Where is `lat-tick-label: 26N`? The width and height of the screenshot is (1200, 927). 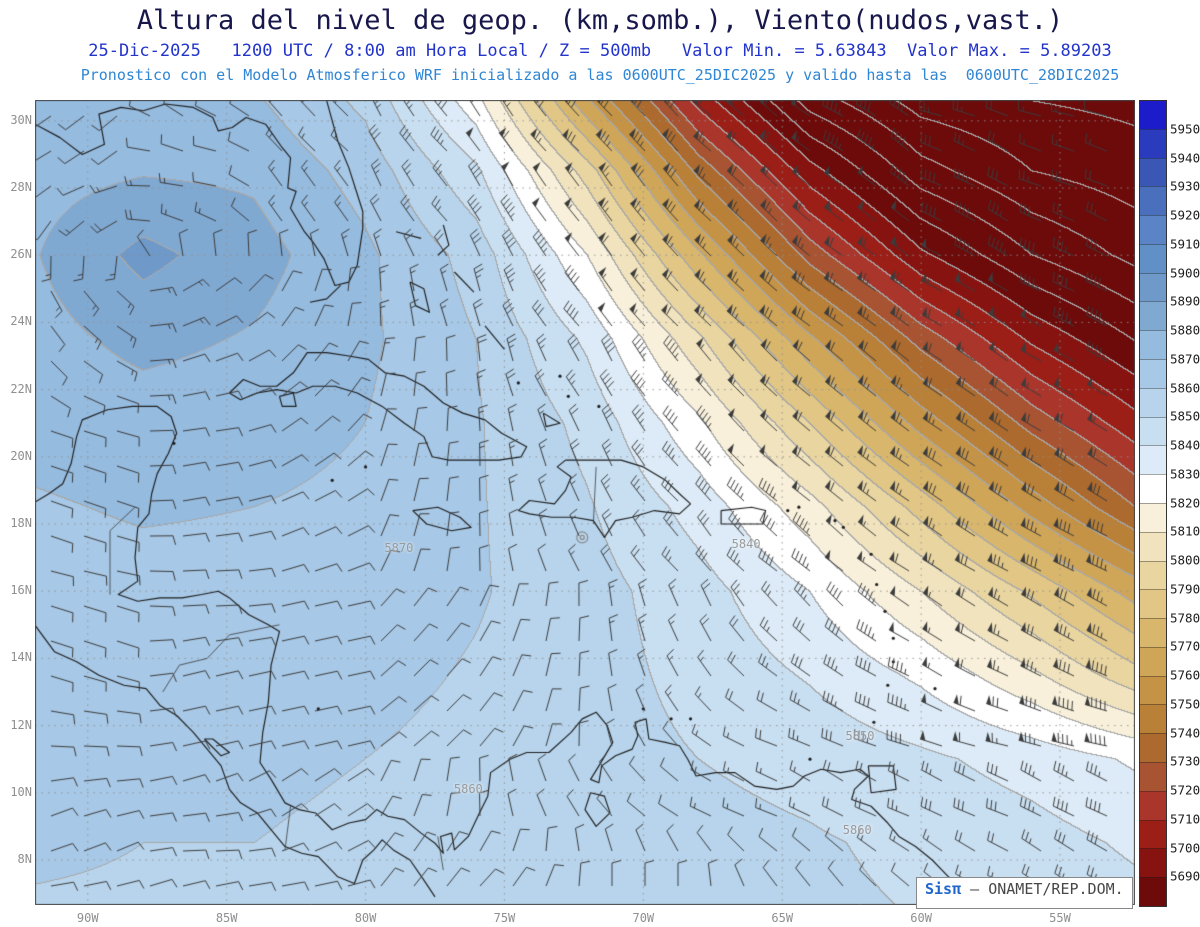 lat-tick-label: 26N is located at coordinates (21, 254).